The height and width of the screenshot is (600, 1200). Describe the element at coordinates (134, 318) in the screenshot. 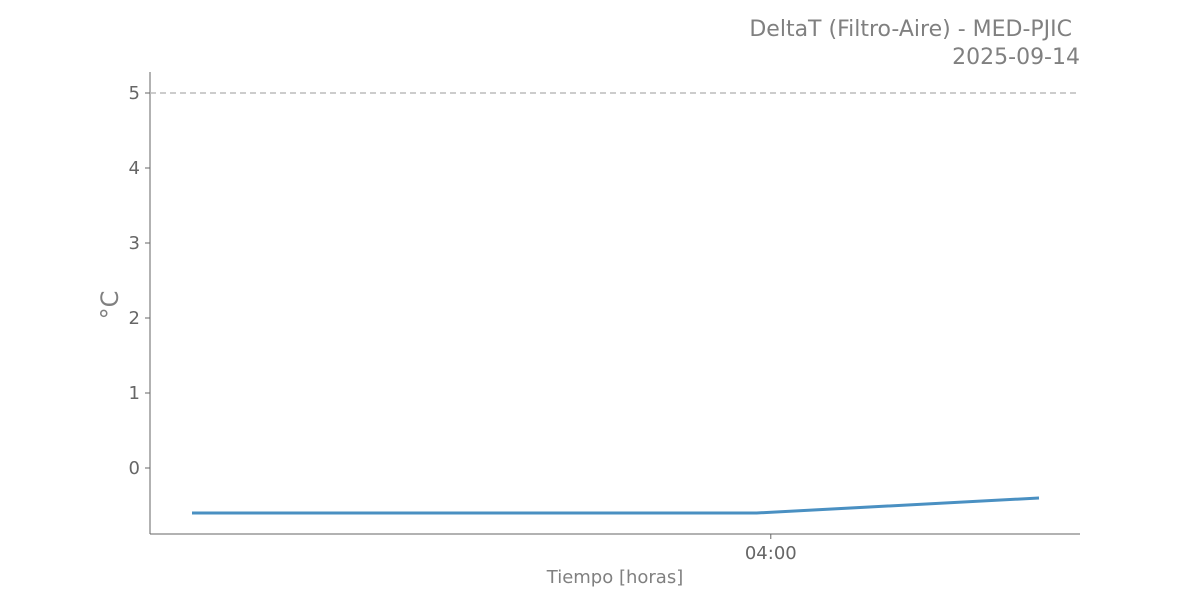

I see `y-tick-label: 2` at that location.